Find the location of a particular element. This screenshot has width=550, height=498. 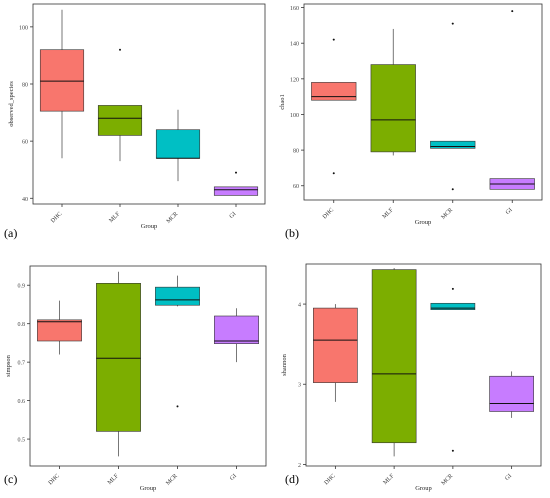

panel-label: (d) is located at coordinates (292, 479).